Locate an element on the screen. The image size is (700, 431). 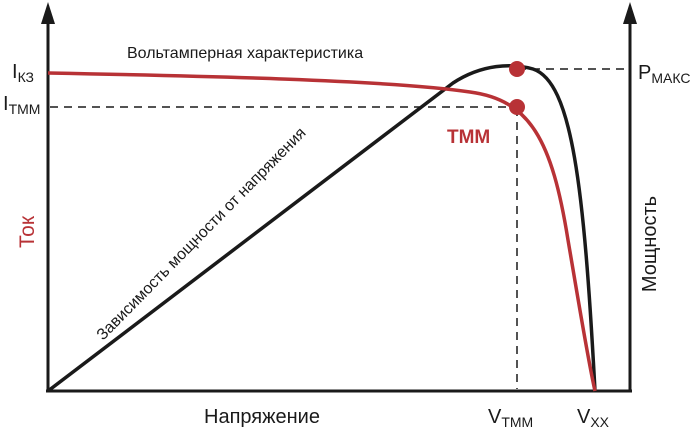
right-y-axis-arrow is located at coordinates (630, 13).